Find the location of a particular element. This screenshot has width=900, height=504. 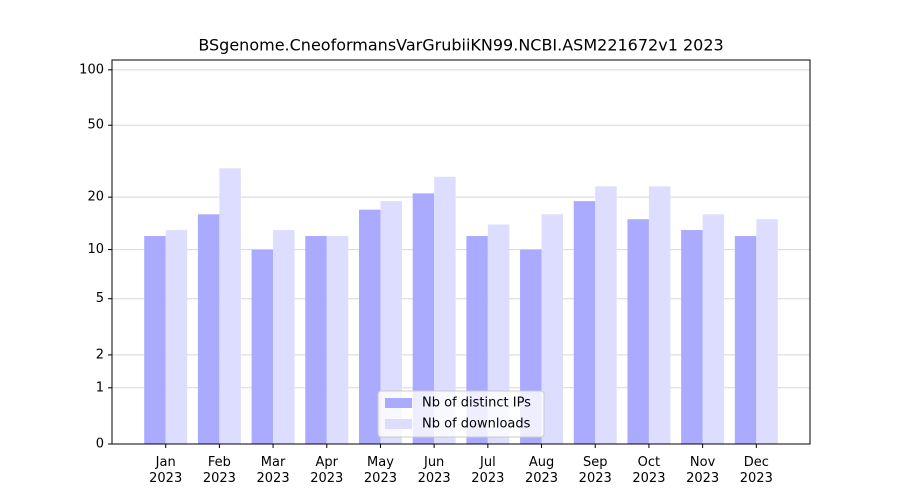

legend-label: Nb of distinct IPs is located at coordinates (476, 403).